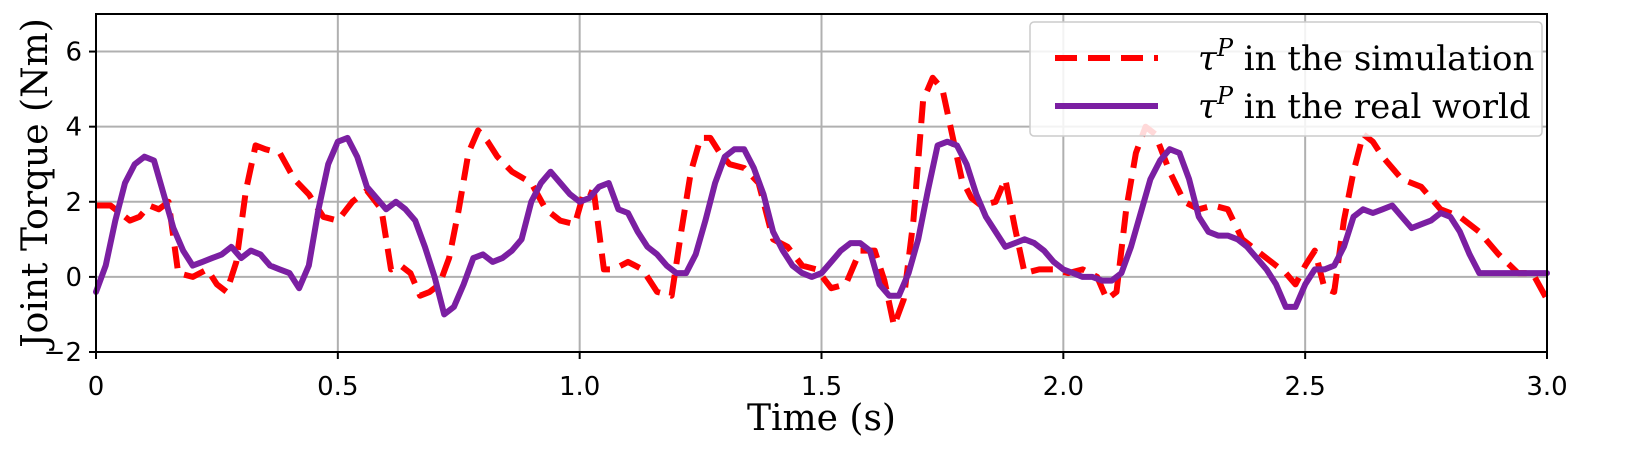 This screenshot has width=1643, height=469. Describe the element at coordinates (337, 387) in the screenshot. I see `x-tick-label: 0.5` at that location.